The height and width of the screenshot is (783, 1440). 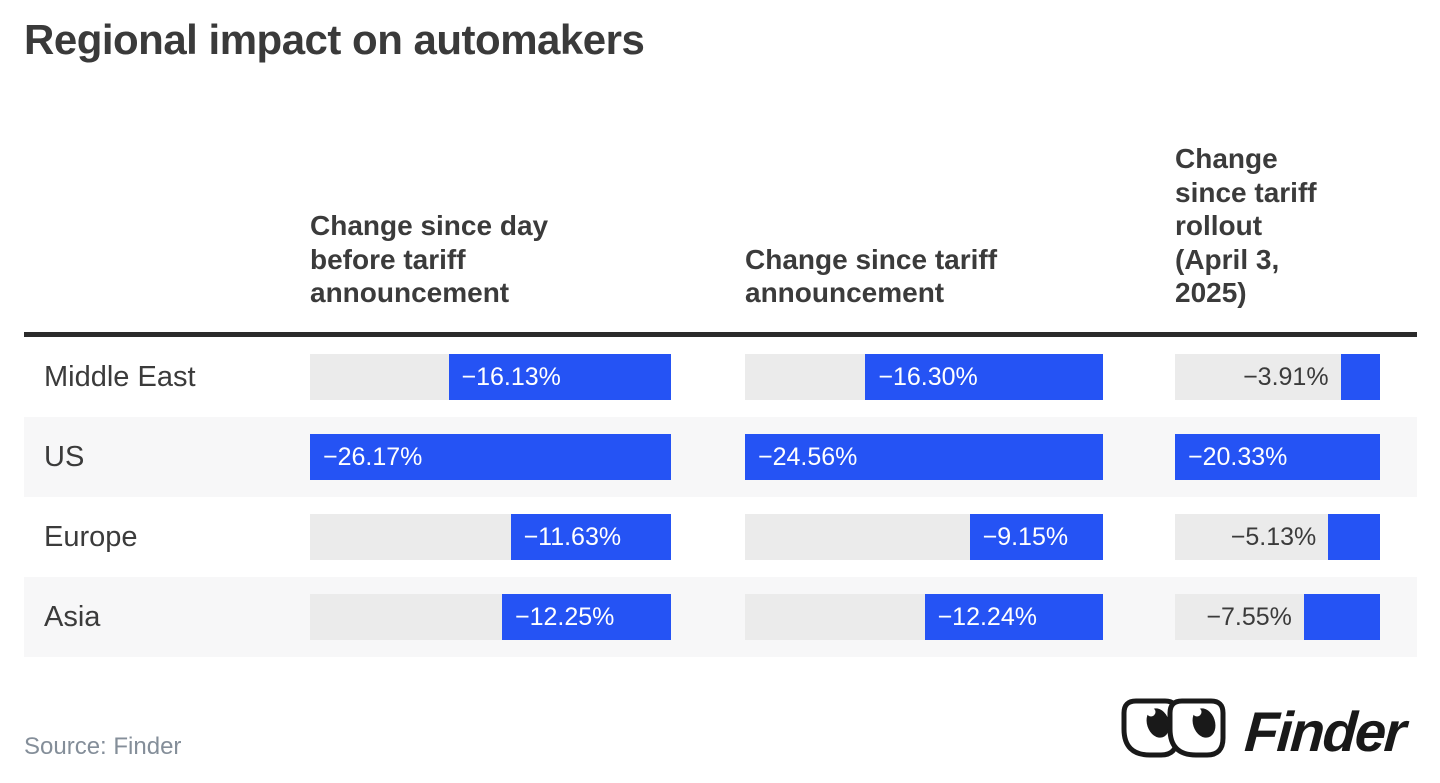 I want to click on bar-track: −26.17%, so click(x=490, y=457).